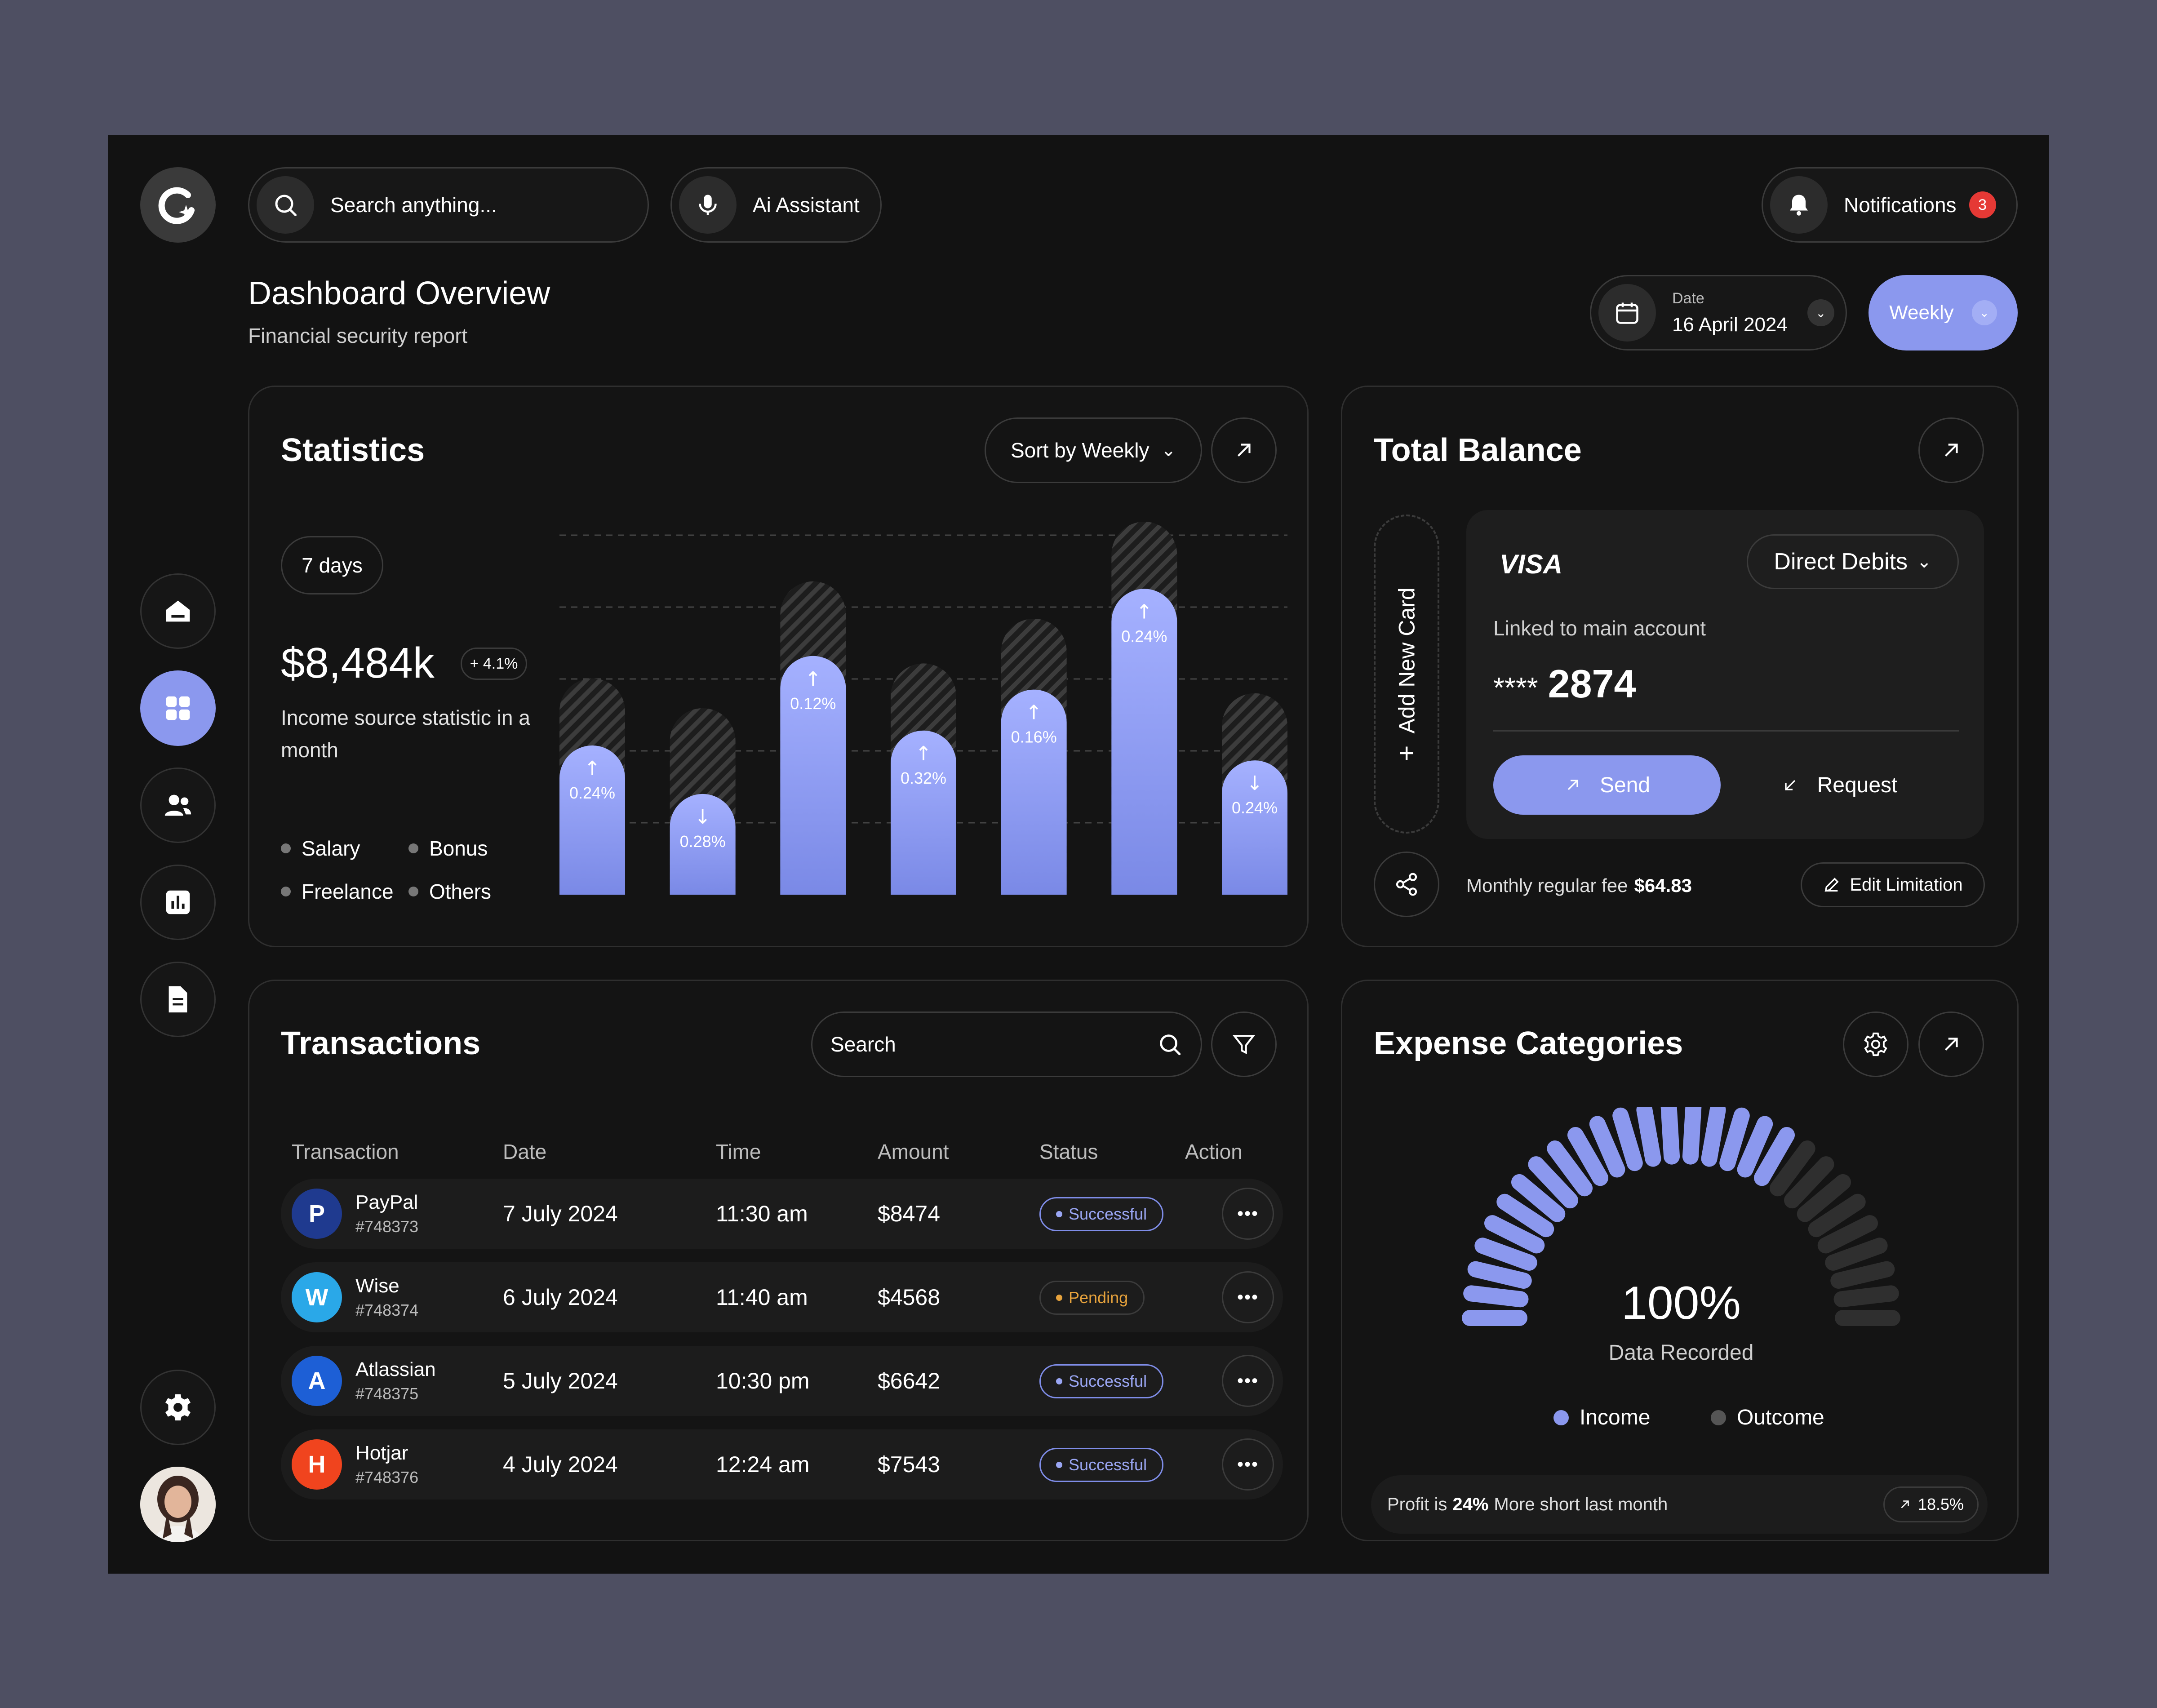 The height and width of the screenshot is (1708, 2157). I want to click on logo-icon, so click(176, 205).